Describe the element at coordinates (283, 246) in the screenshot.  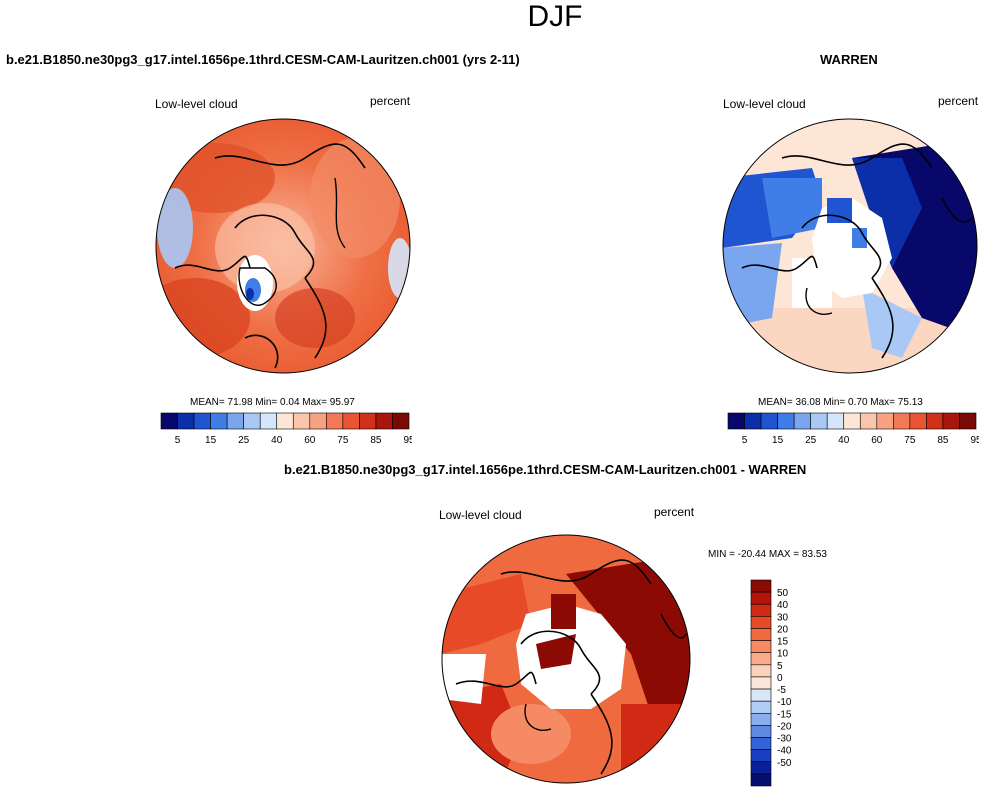
I see `model-polar-map` at that location.